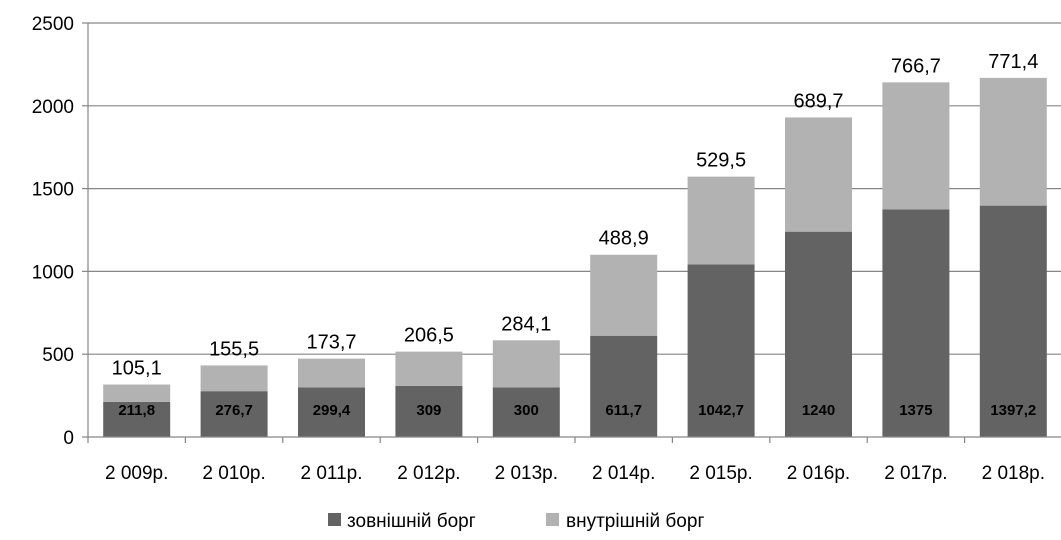 The height and width of the screenshot is (540, 1061). I want to click on y-tick-label: 500, so click(58, 355).